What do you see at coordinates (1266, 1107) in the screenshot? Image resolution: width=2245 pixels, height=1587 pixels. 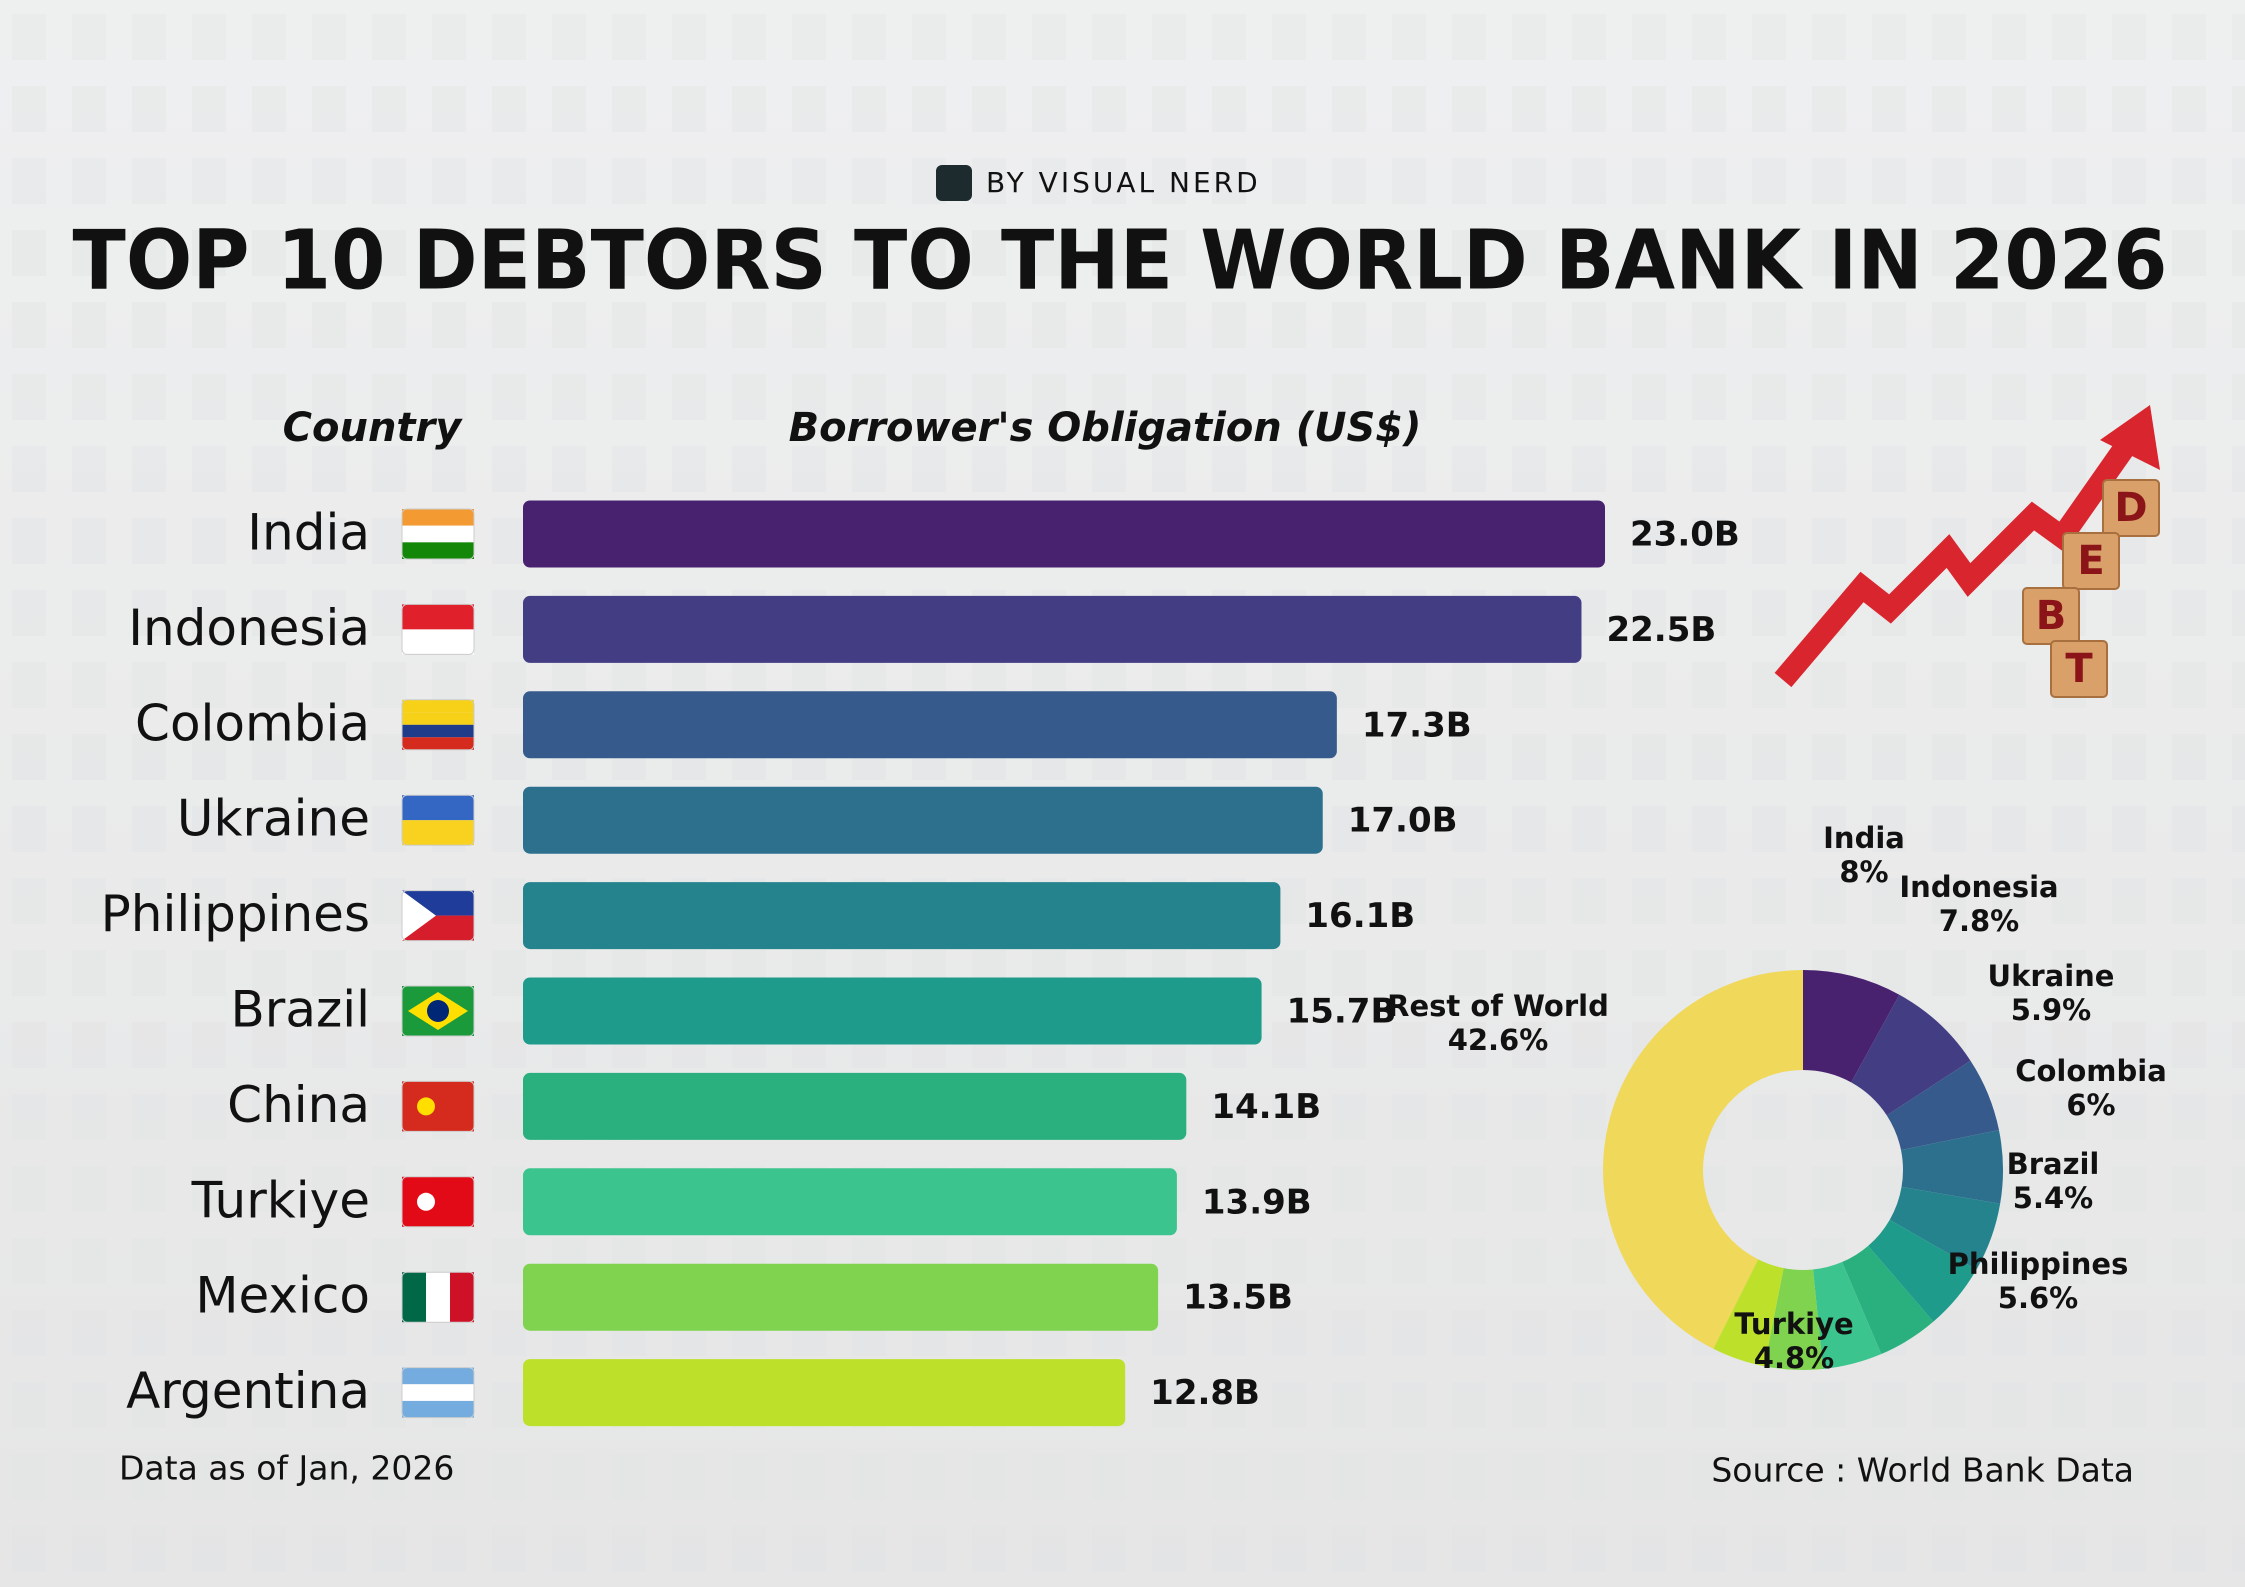 I see `value-label: 14.1B` at bounding box center [1266, 1107].